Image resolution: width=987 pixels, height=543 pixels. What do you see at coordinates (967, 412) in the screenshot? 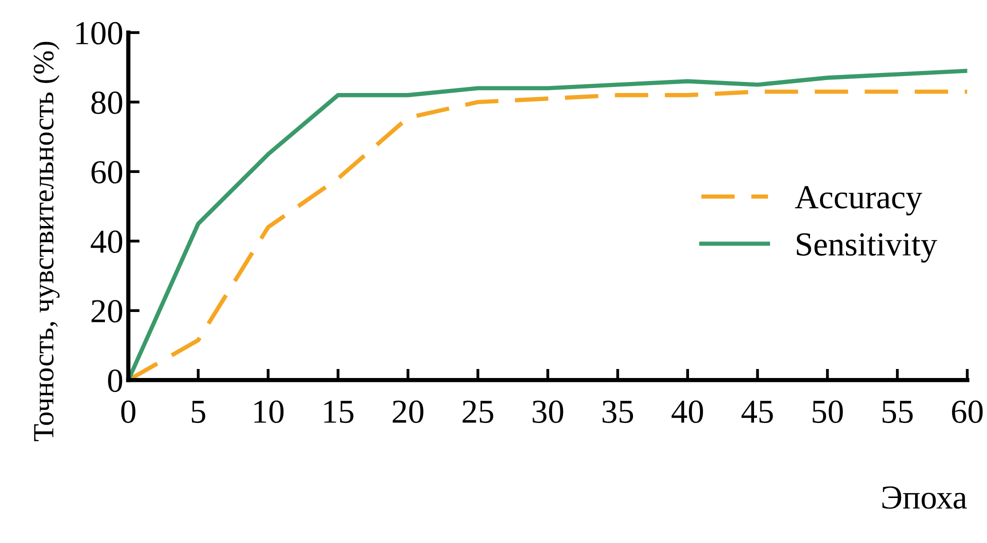
I see `x-tick-label: 60` at bounding box center [967, 412].